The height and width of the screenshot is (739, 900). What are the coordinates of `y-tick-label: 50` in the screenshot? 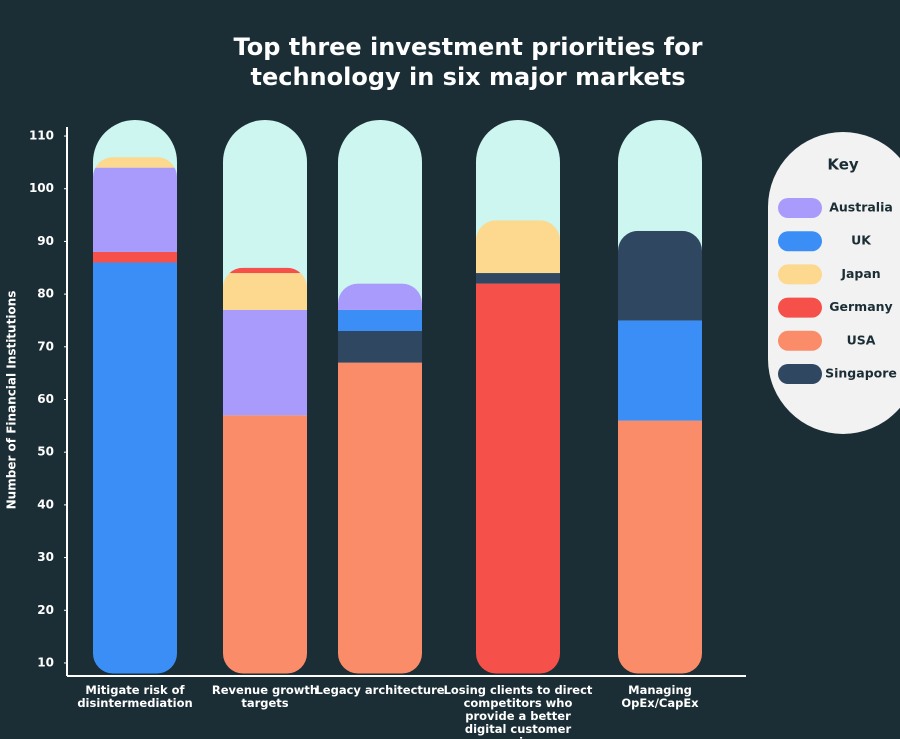 It's located at (45, 452).